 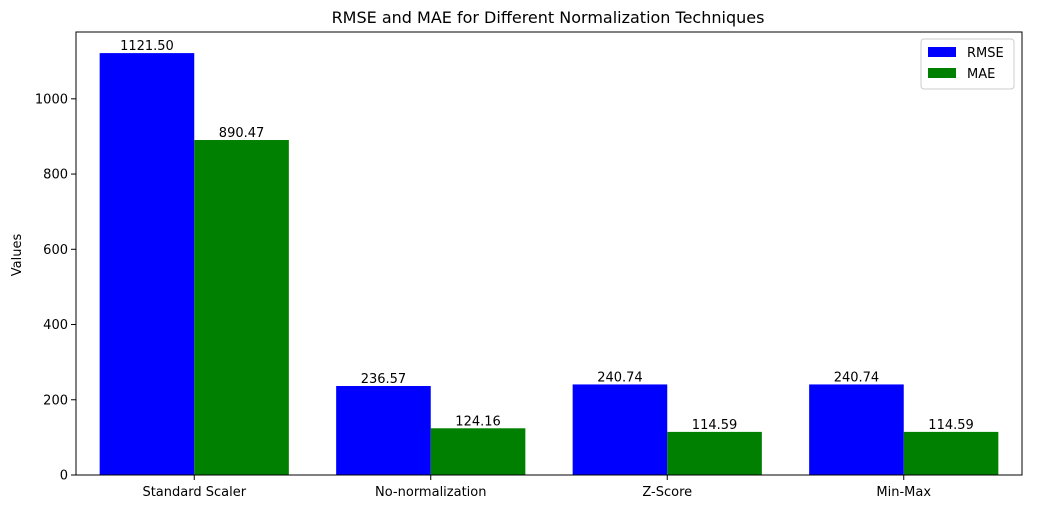 I want to click on x-tick-label-2: No-normalization, so click(x=430, y=492).